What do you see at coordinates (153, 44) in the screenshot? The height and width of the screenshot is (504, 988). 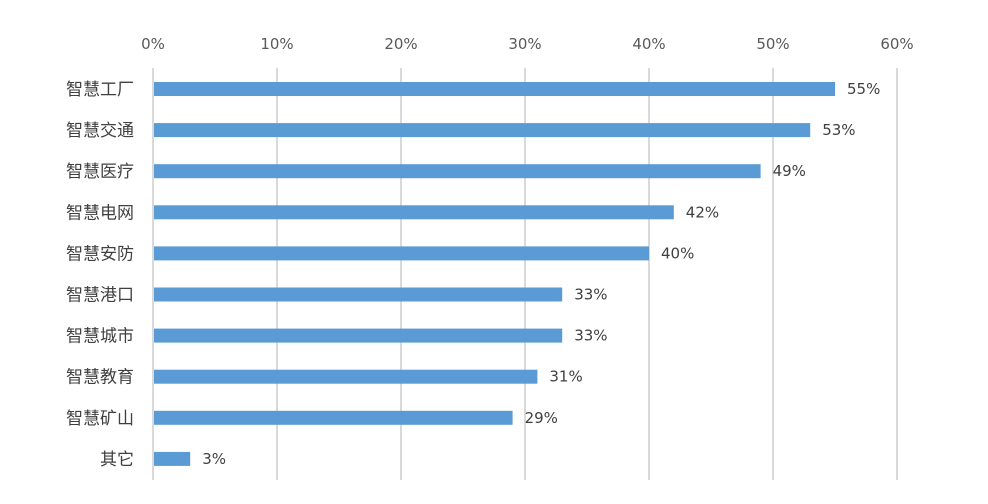 I see `x-tick-label: 0%` at bounding box center [153, 44].